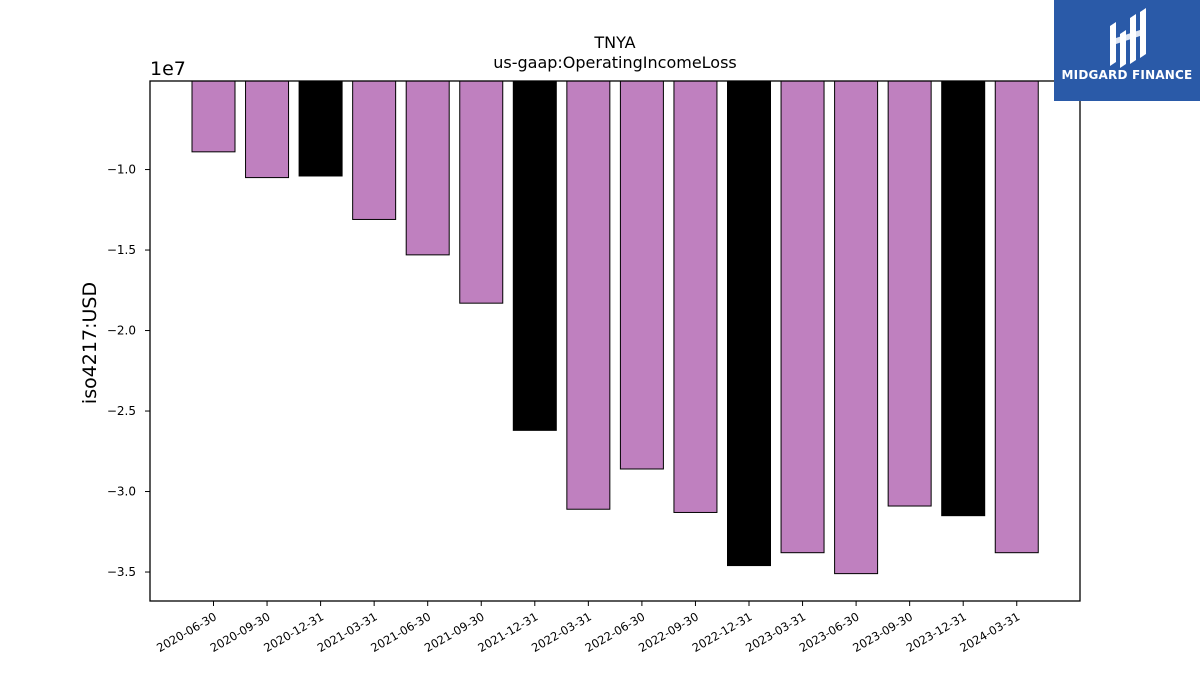  I want to click on y-tick-label: −3.5, so click(121, 572).